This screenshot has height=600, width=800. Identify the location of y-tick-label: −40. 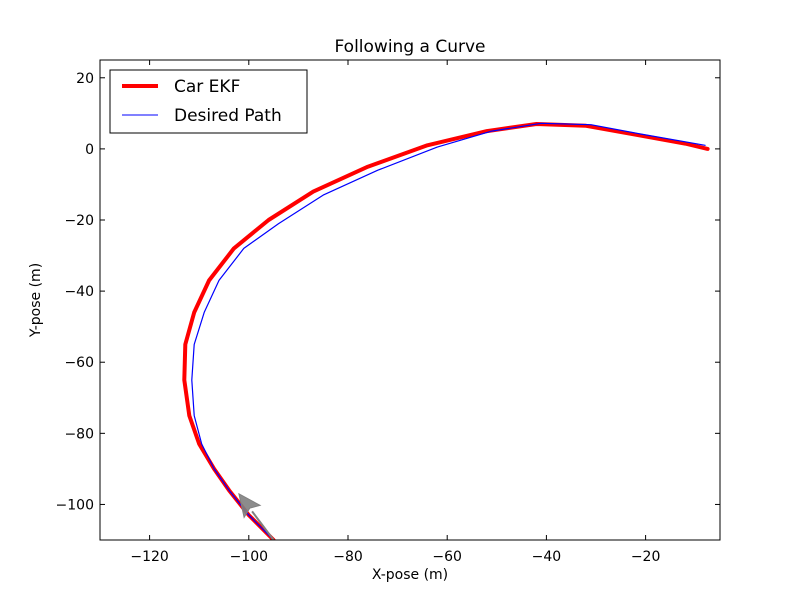
(79, 292).